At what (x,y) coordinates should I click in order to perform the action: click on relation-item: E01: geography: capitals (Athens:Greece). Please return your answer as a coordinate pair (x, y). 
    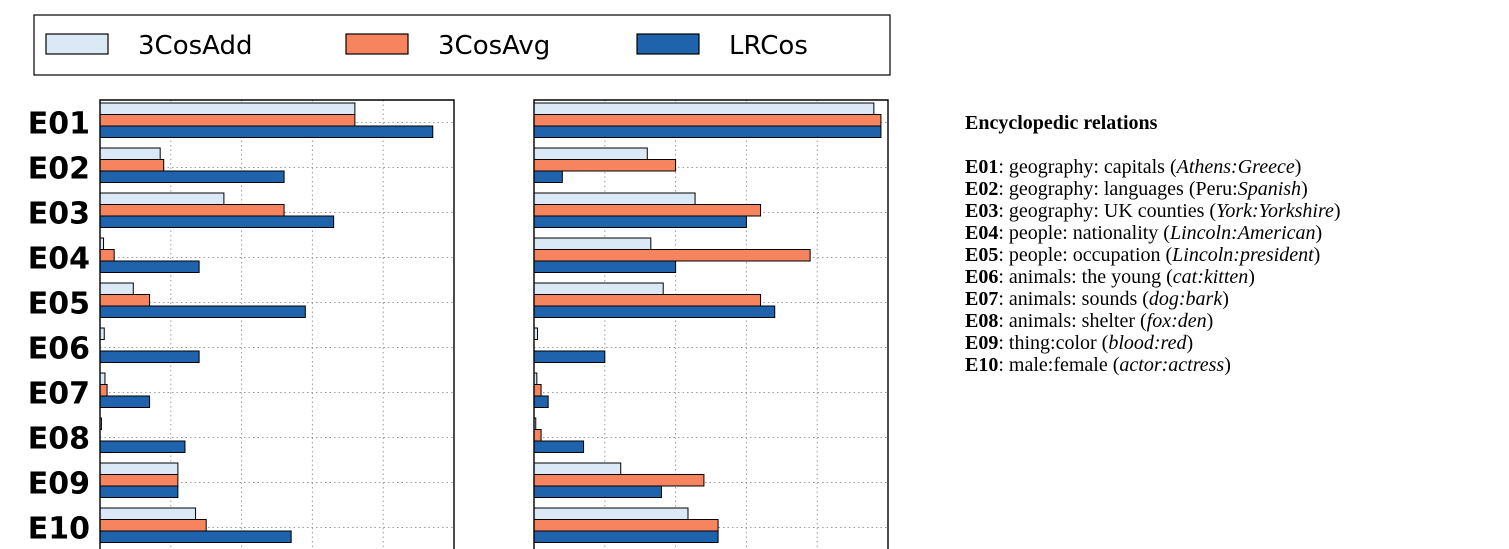
    Looking at the image, I should click on (1235, 167).